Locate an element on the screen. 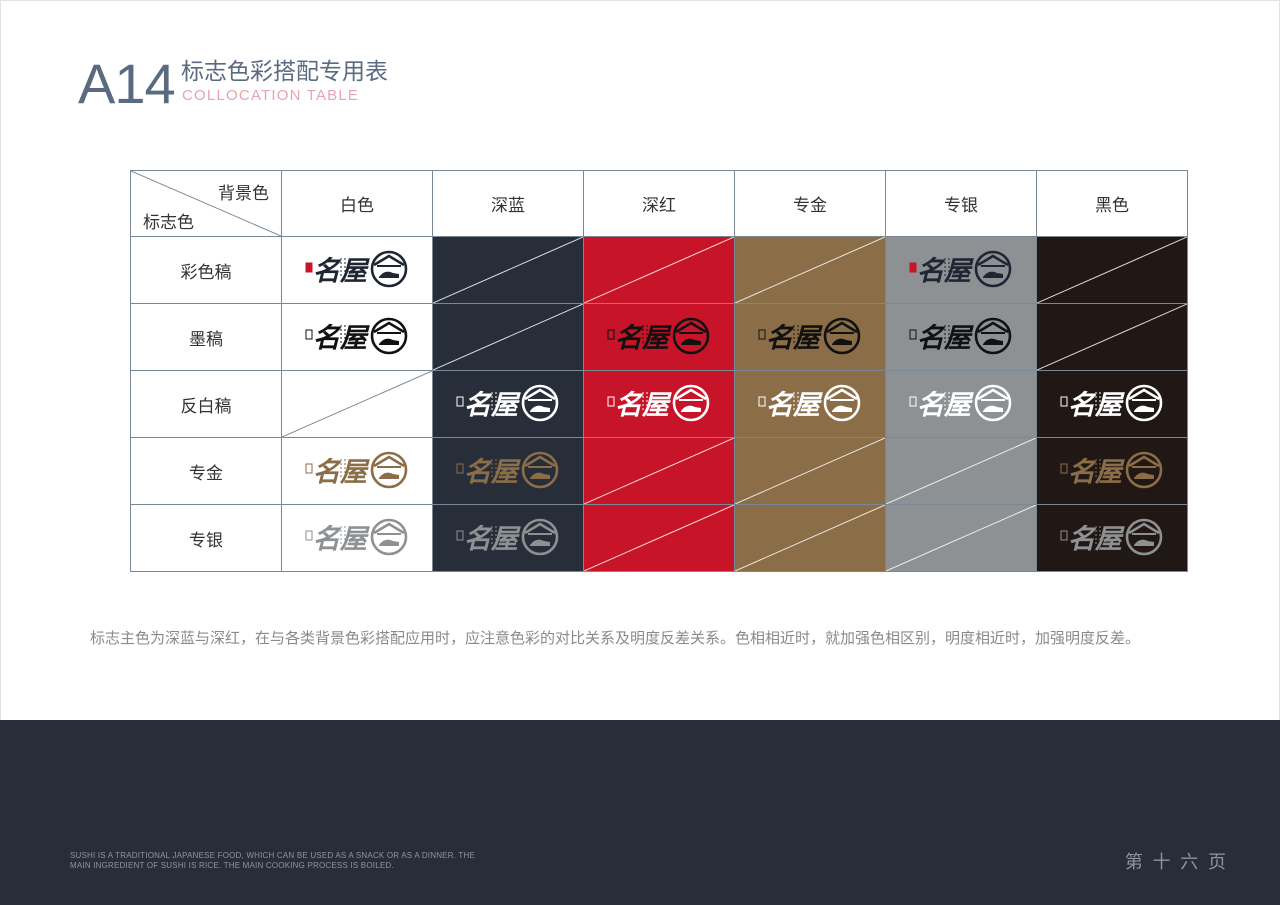 This screenshot has width=1280, height=905. table-corner-cell: 背景色 标志色 is located at coordinates (206, 203).